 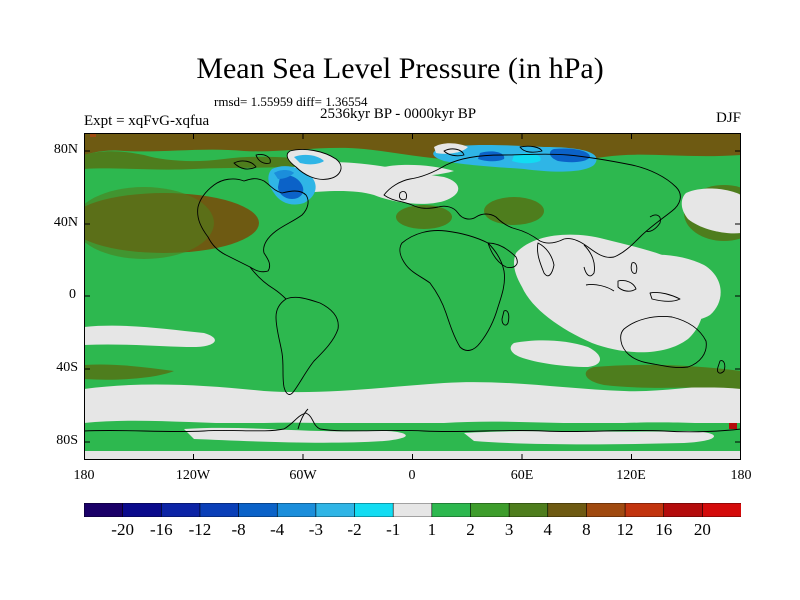 What do you see at coordinates (548, 529) in the screenshot?
I see `colorbar-label: 4` at bounding box center [548, 529].